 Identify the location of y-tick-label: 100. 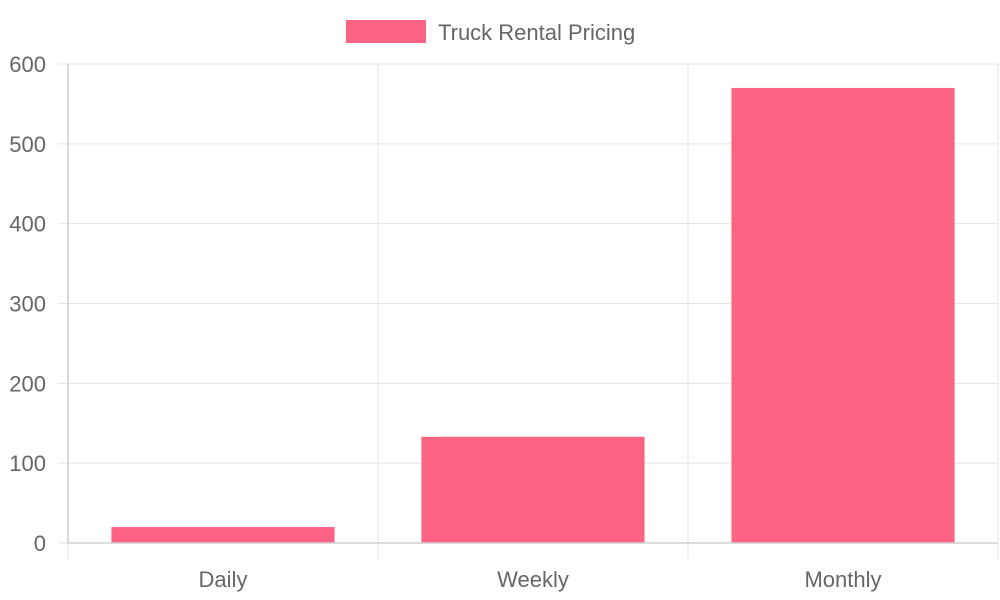
(27, 463).